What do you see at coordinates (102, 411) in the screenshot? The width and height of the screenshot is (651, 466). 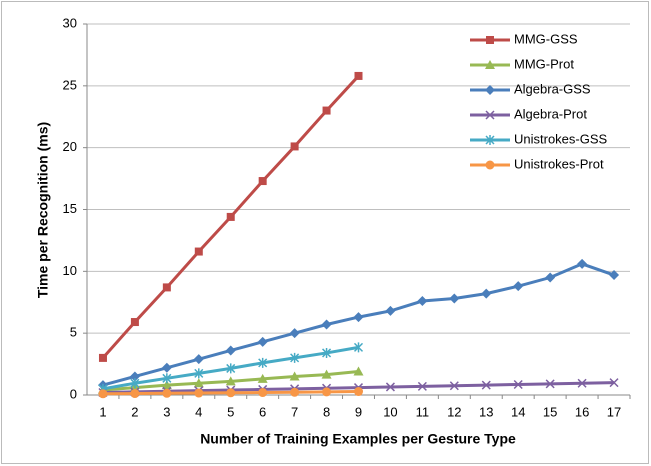 I see `x-tick-label: 1` at bounding box center [102, 411].